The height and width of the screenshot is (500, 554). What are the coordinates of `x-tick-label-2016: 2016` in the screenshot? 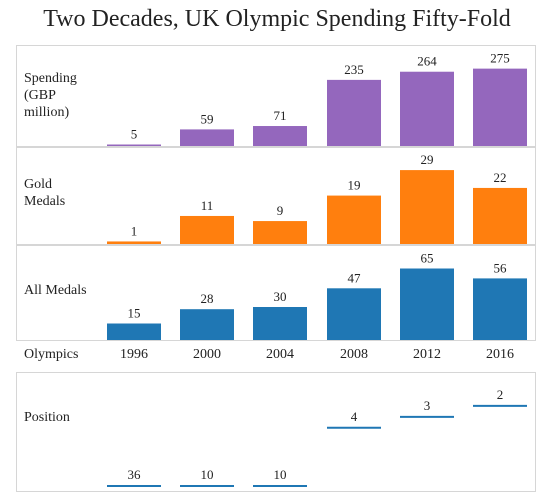 It's located at (500, 354).